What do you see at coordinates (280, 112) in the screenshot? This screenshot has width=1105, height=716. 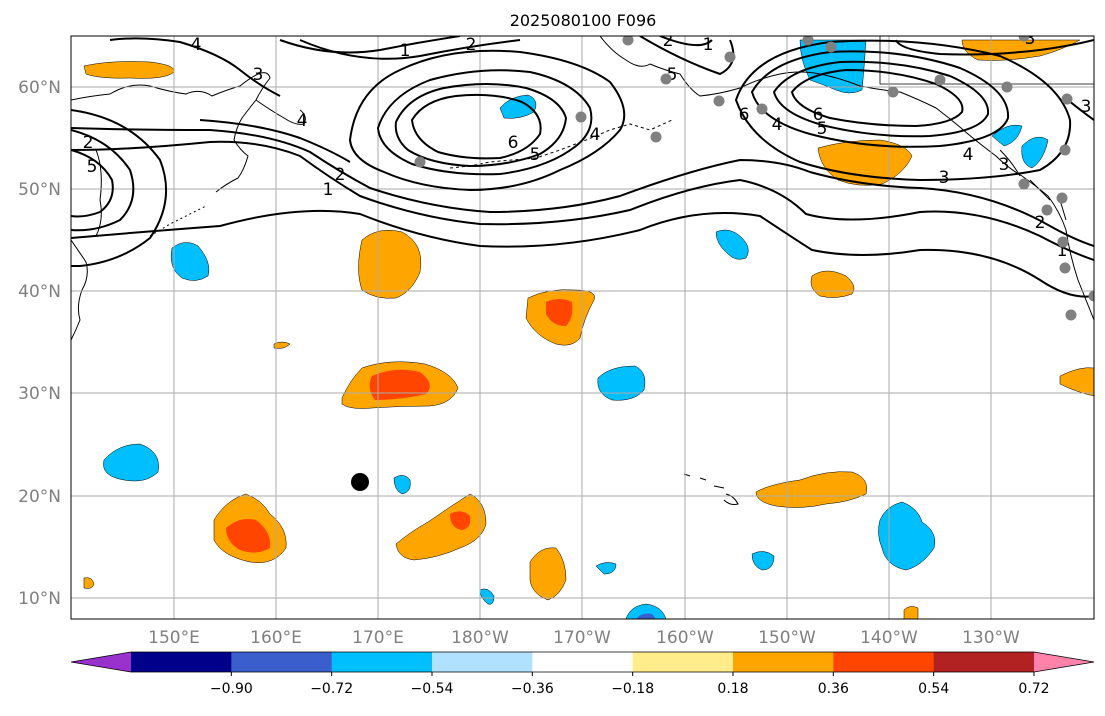 I see `coastline-kamchatka` at bounding box center [280, 112].